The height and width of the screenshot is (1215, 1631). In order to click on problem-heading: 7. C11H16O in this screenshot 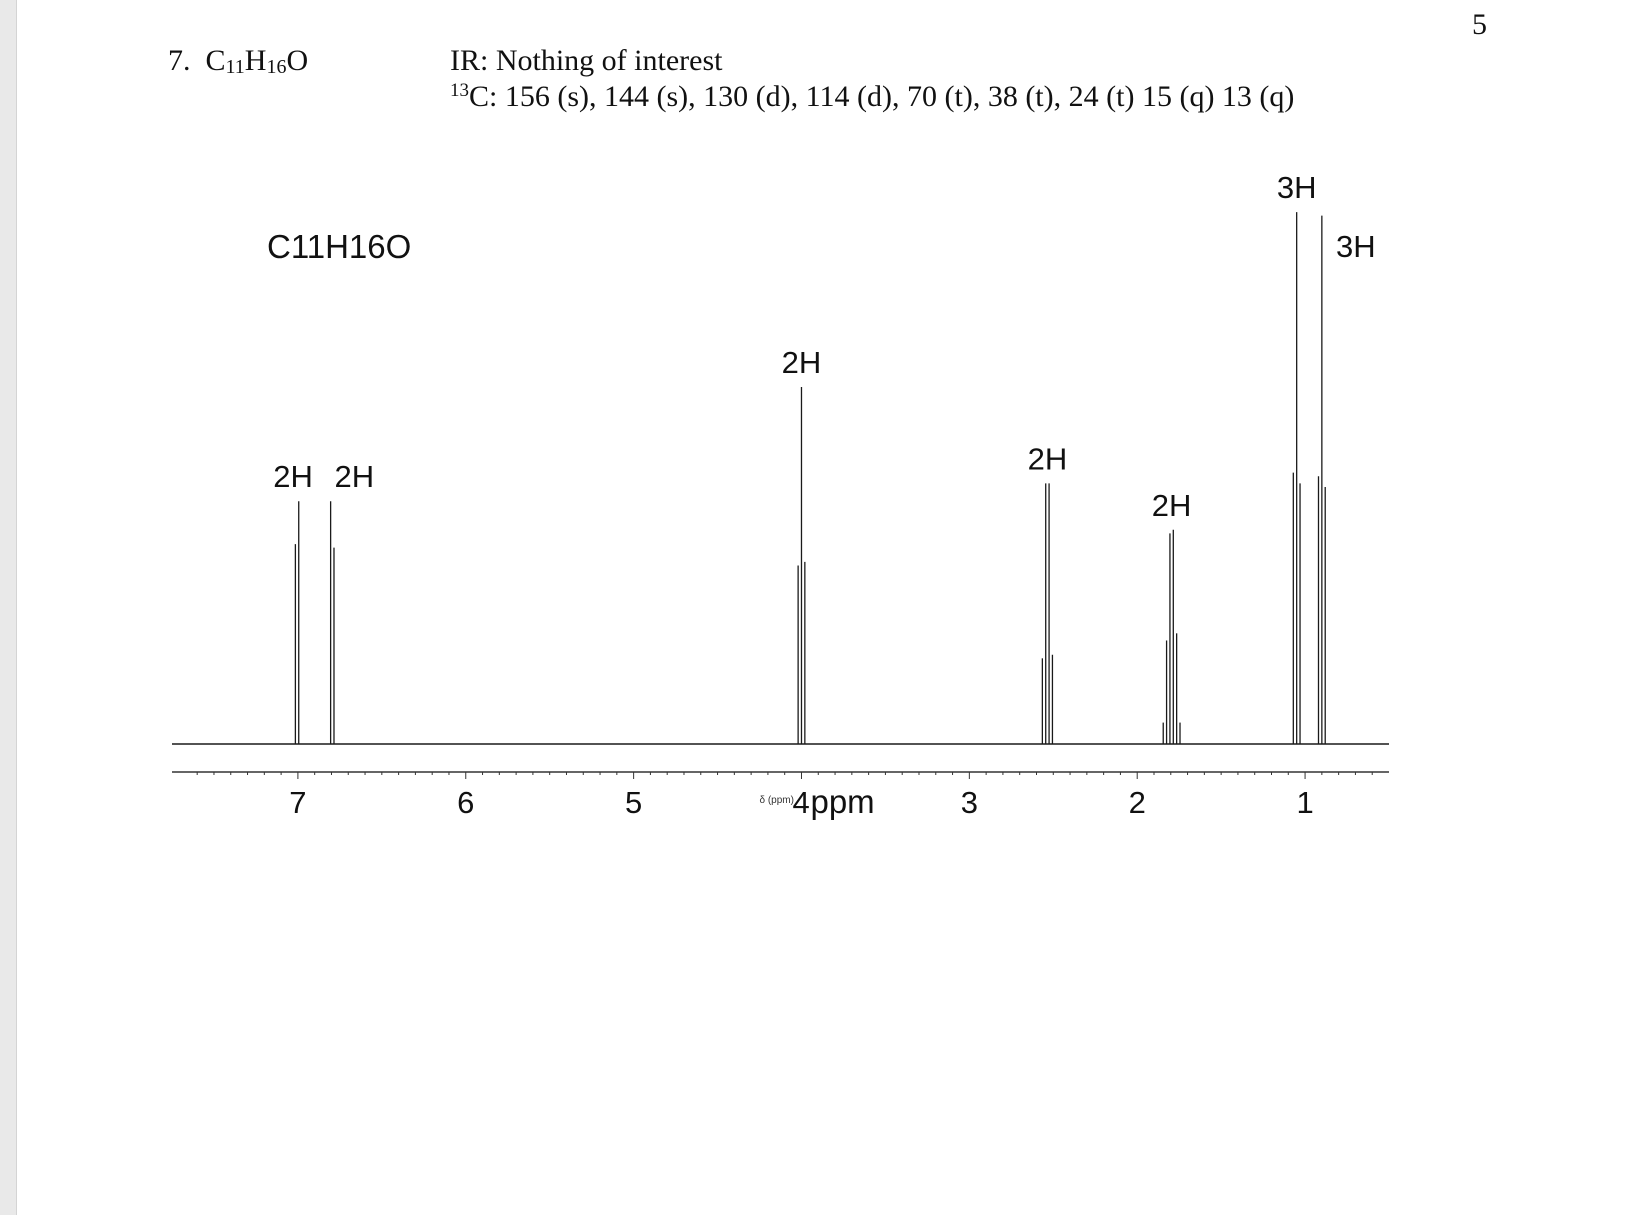, I will do `click(238, 61)`.